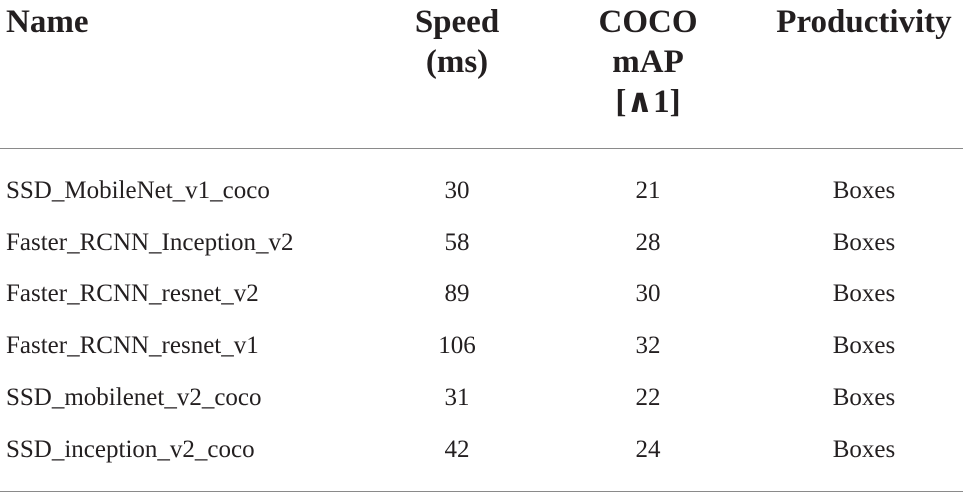 This screenshot has width=969, height=497. What do you see at coordinates (457, 242) in the screenshot?
I see `cell-speed: 58` at bounding box center [457, 242].